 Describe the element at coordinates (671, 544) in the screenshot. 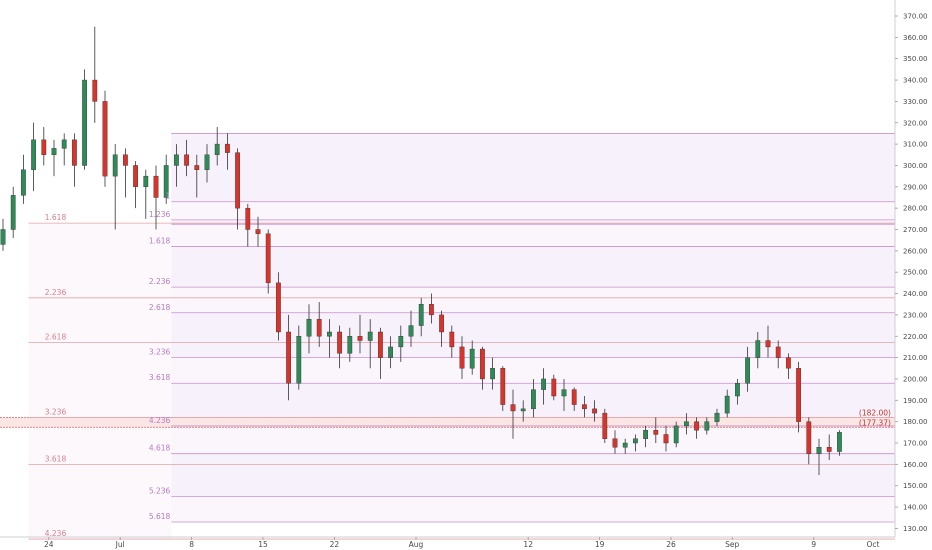

I see `x-tick-label: 26` at that location.